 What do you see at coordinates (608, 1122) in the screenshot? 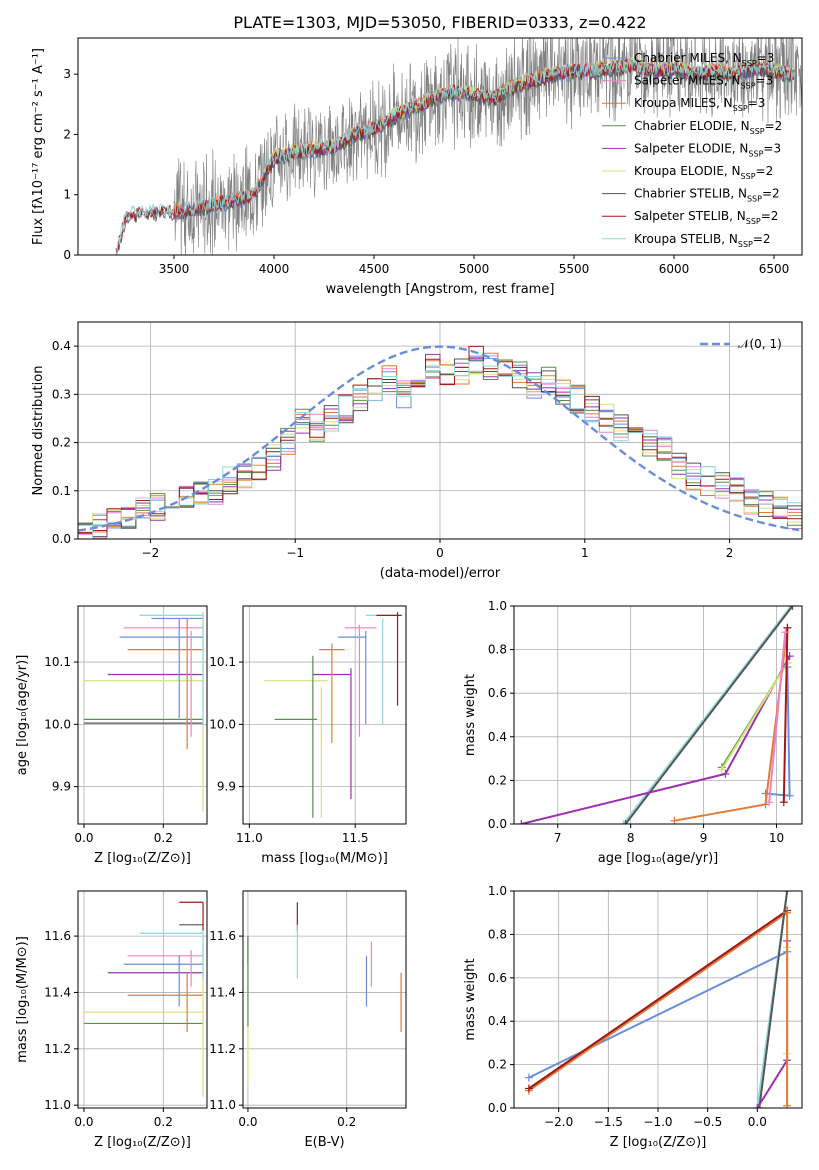
I see `x-tick-label: −1.5` at bounding box center [608, 1122].